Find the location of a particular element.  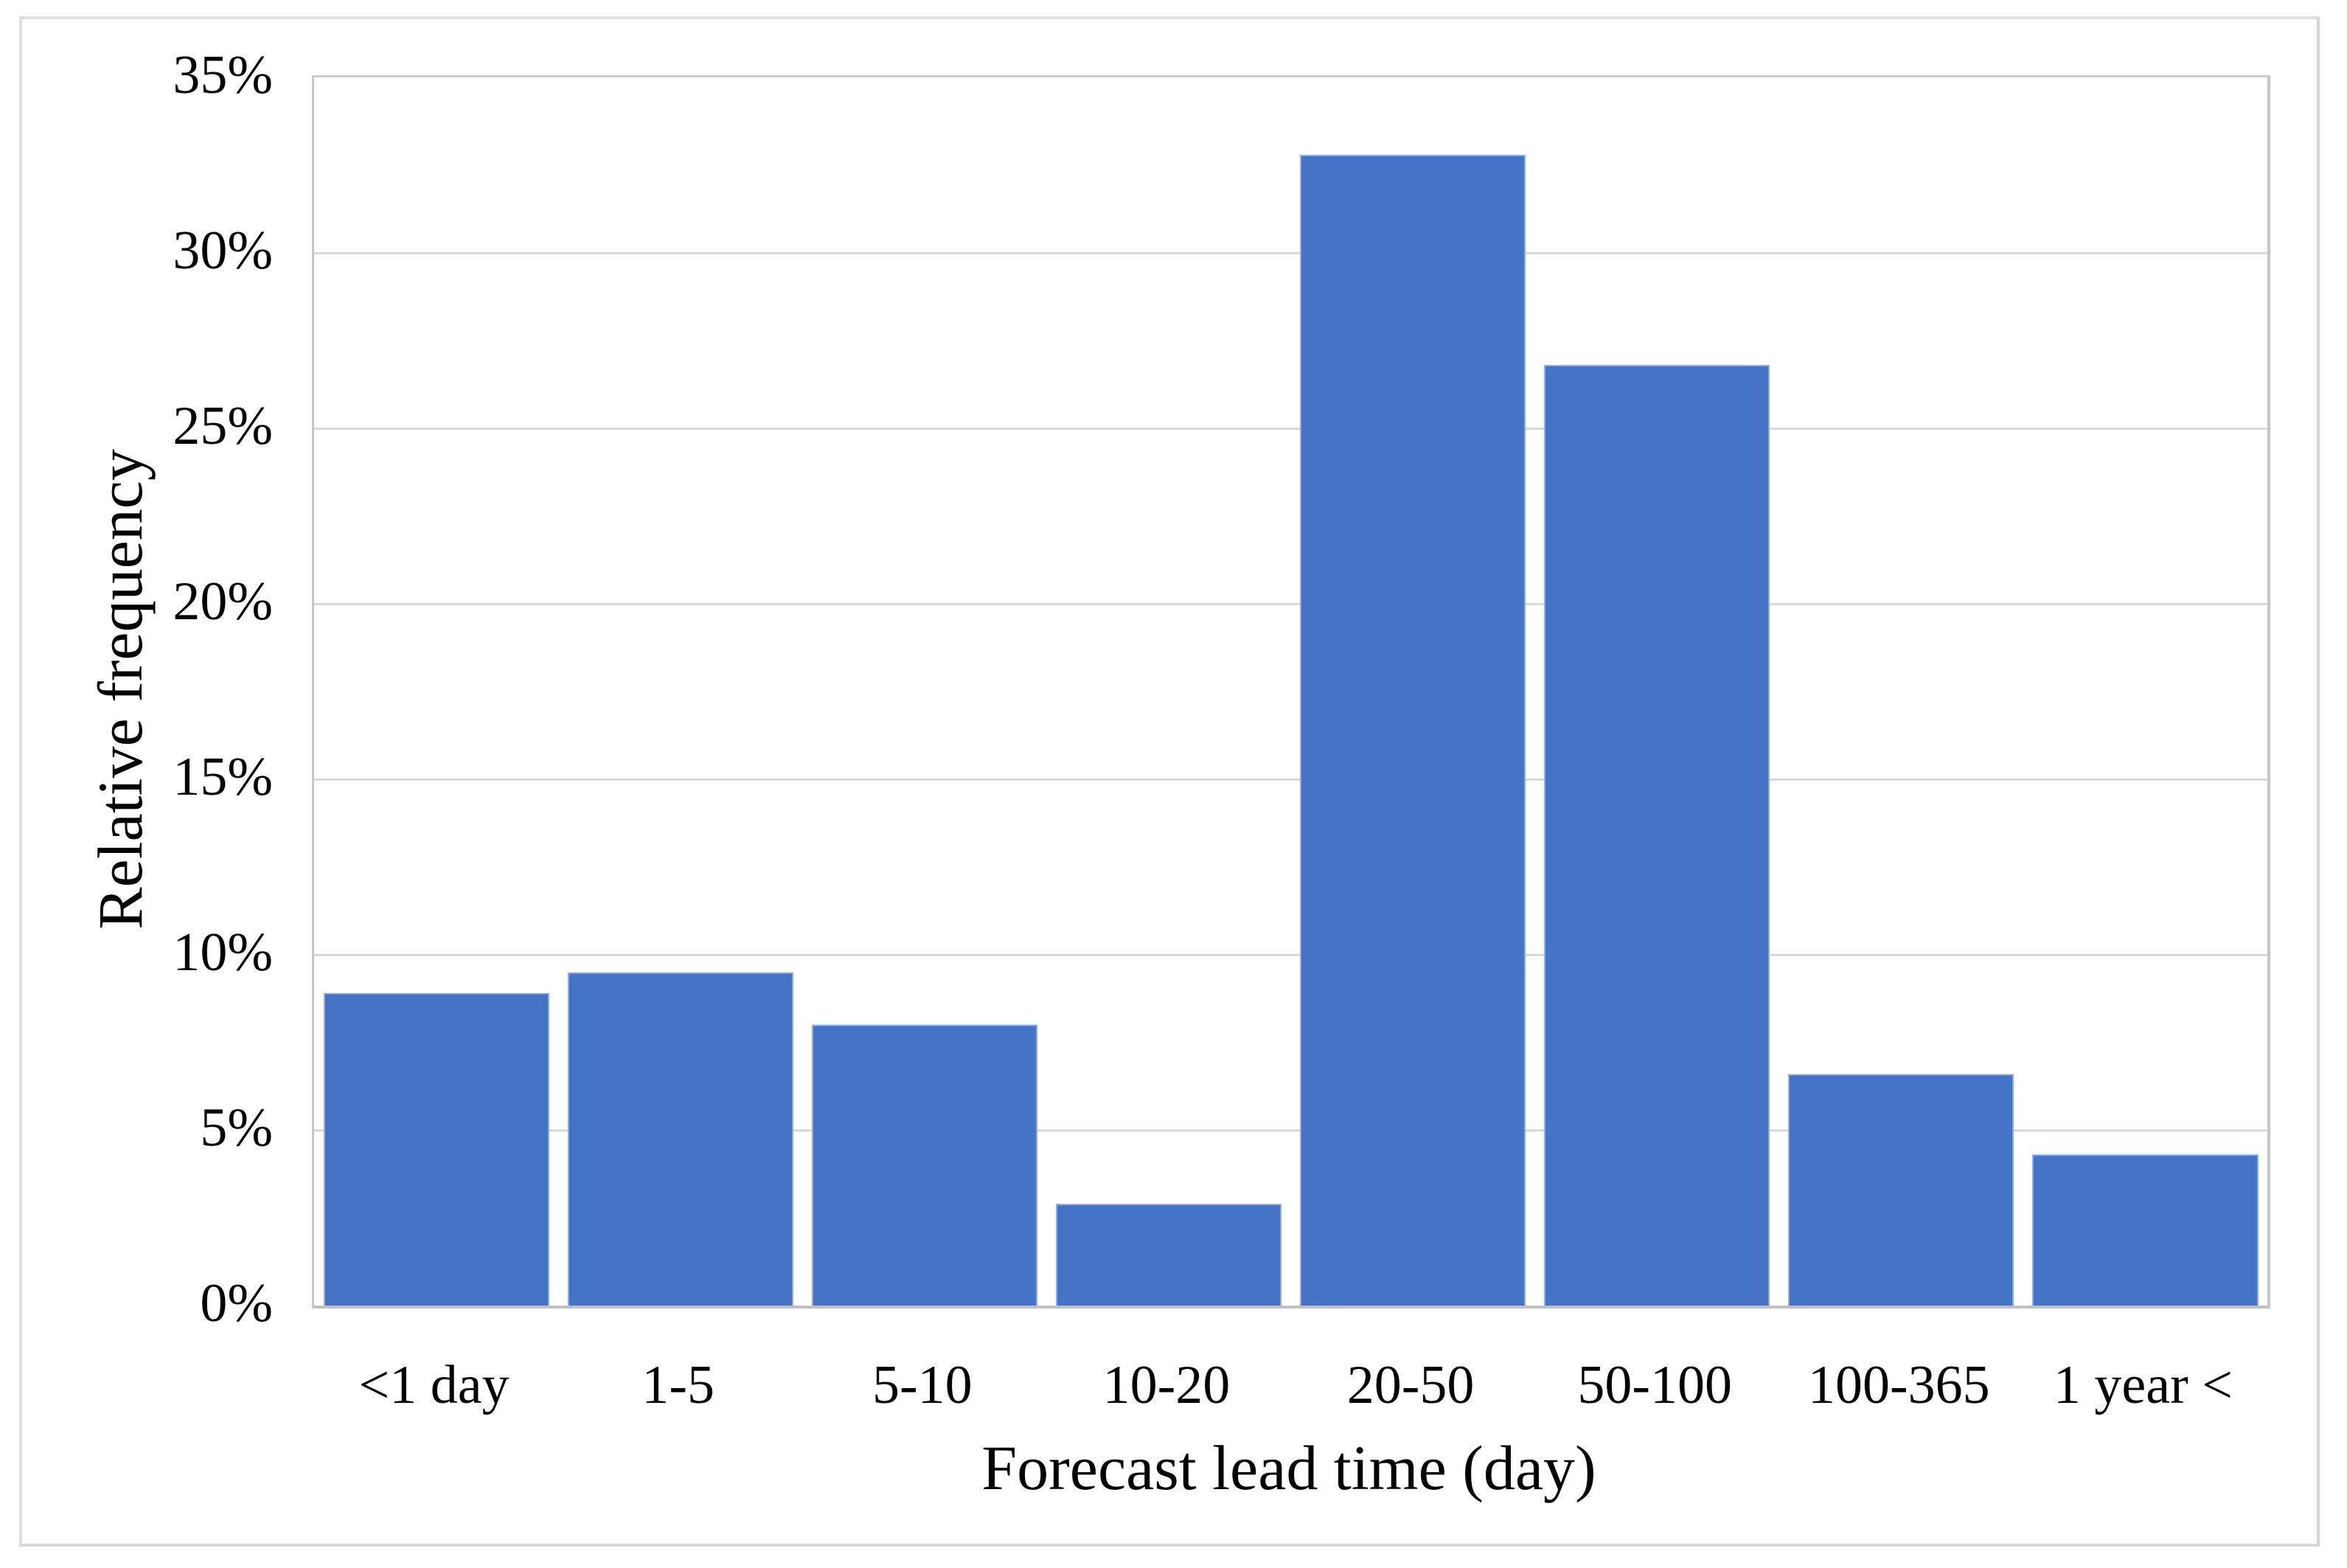

x-tick-label: 5-10 is located at coordinates (922, 1385).